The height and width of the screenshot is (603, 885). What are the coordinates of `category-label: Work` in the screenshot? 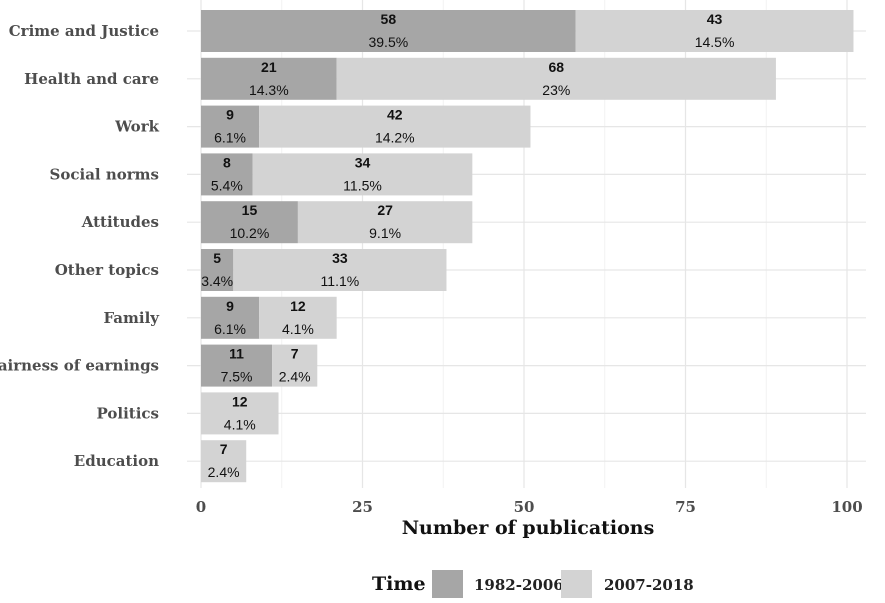 It's located at (137, 127).